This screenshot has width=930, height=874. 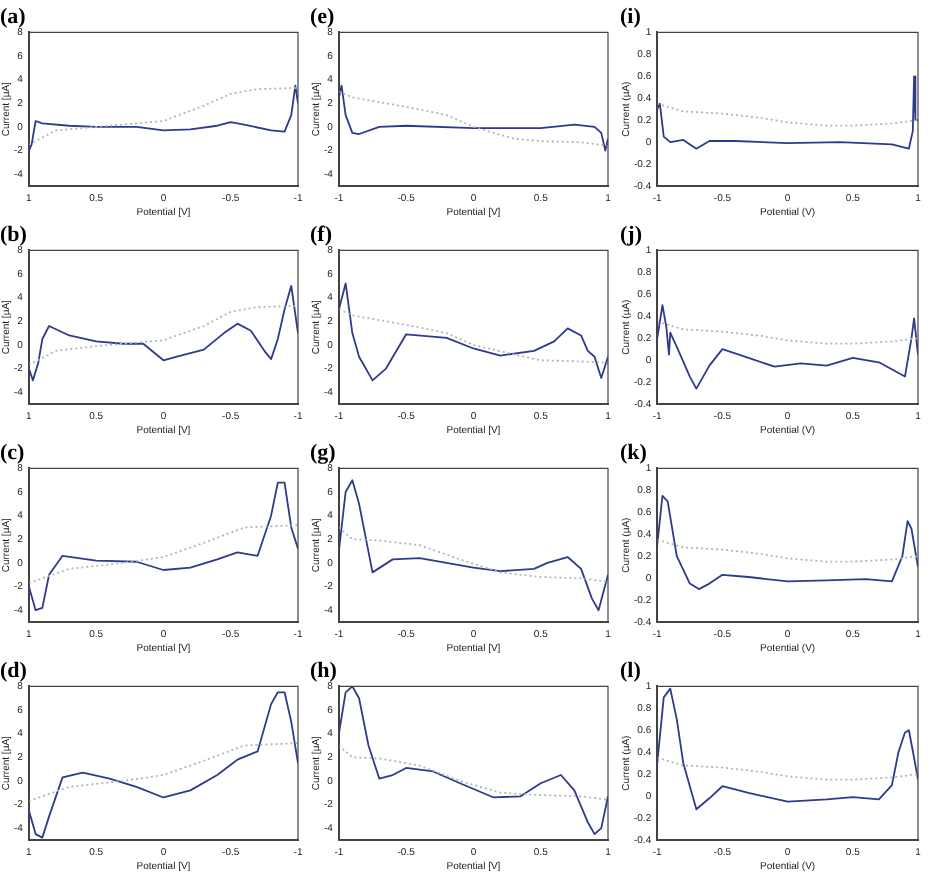 I want to click on chart-title: (g), so click(x=323, y=452).